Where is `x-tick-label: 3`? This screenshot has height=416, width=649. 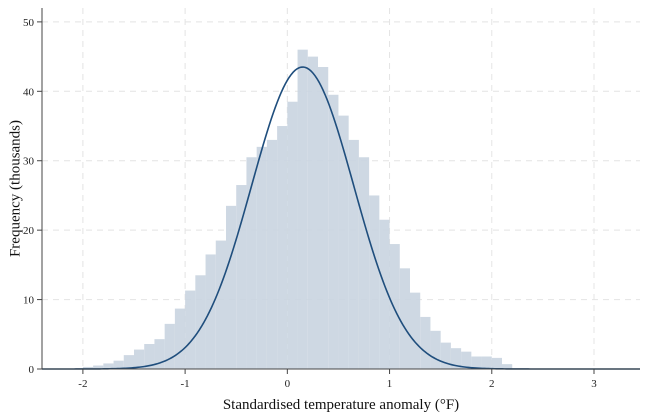 x-tick-label: 3 is located at coordinates (594, 384).